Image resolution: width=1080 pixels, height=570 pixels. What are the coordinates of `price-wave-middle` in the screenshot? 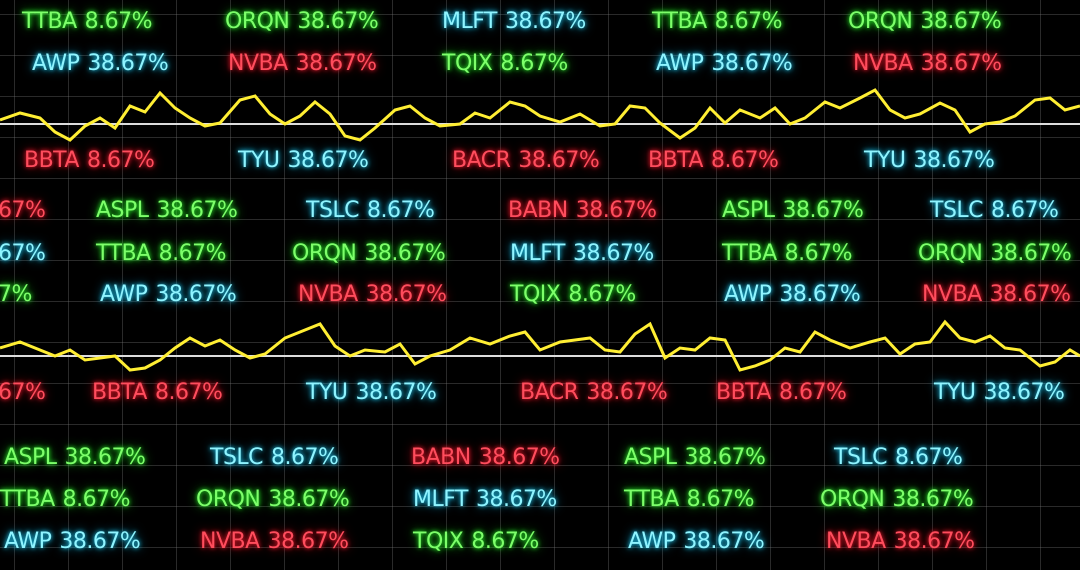 It's located at (540, 345).